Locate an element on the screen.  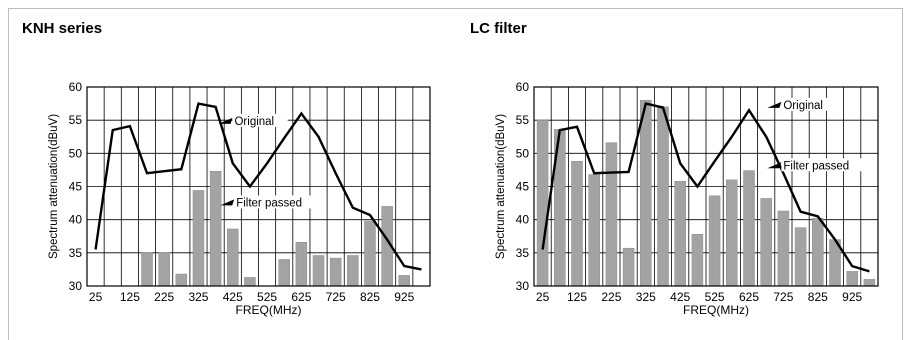
chart-title-lc: LC filter is located at coordinates (498, 28).